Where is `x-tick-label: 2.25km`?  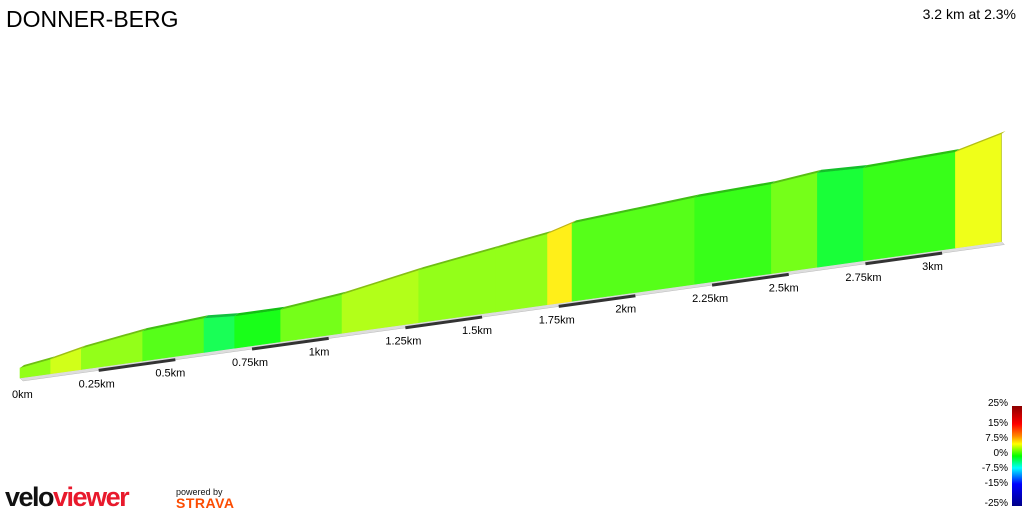
x-tick-label: 2.25km is located at coordinates (710, 299).